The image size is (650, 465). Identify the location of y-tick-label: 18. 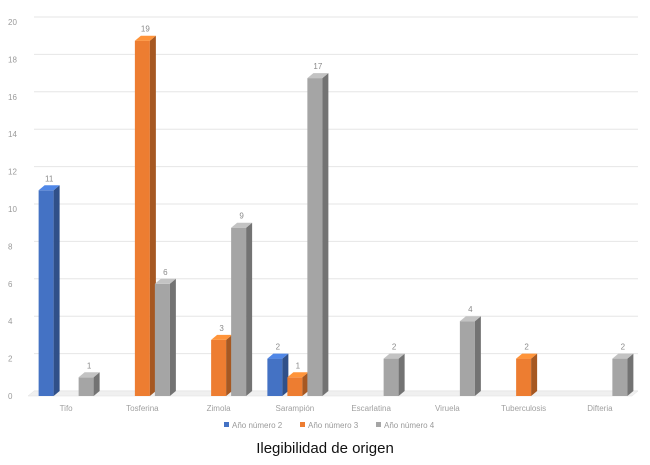
(12, 59).